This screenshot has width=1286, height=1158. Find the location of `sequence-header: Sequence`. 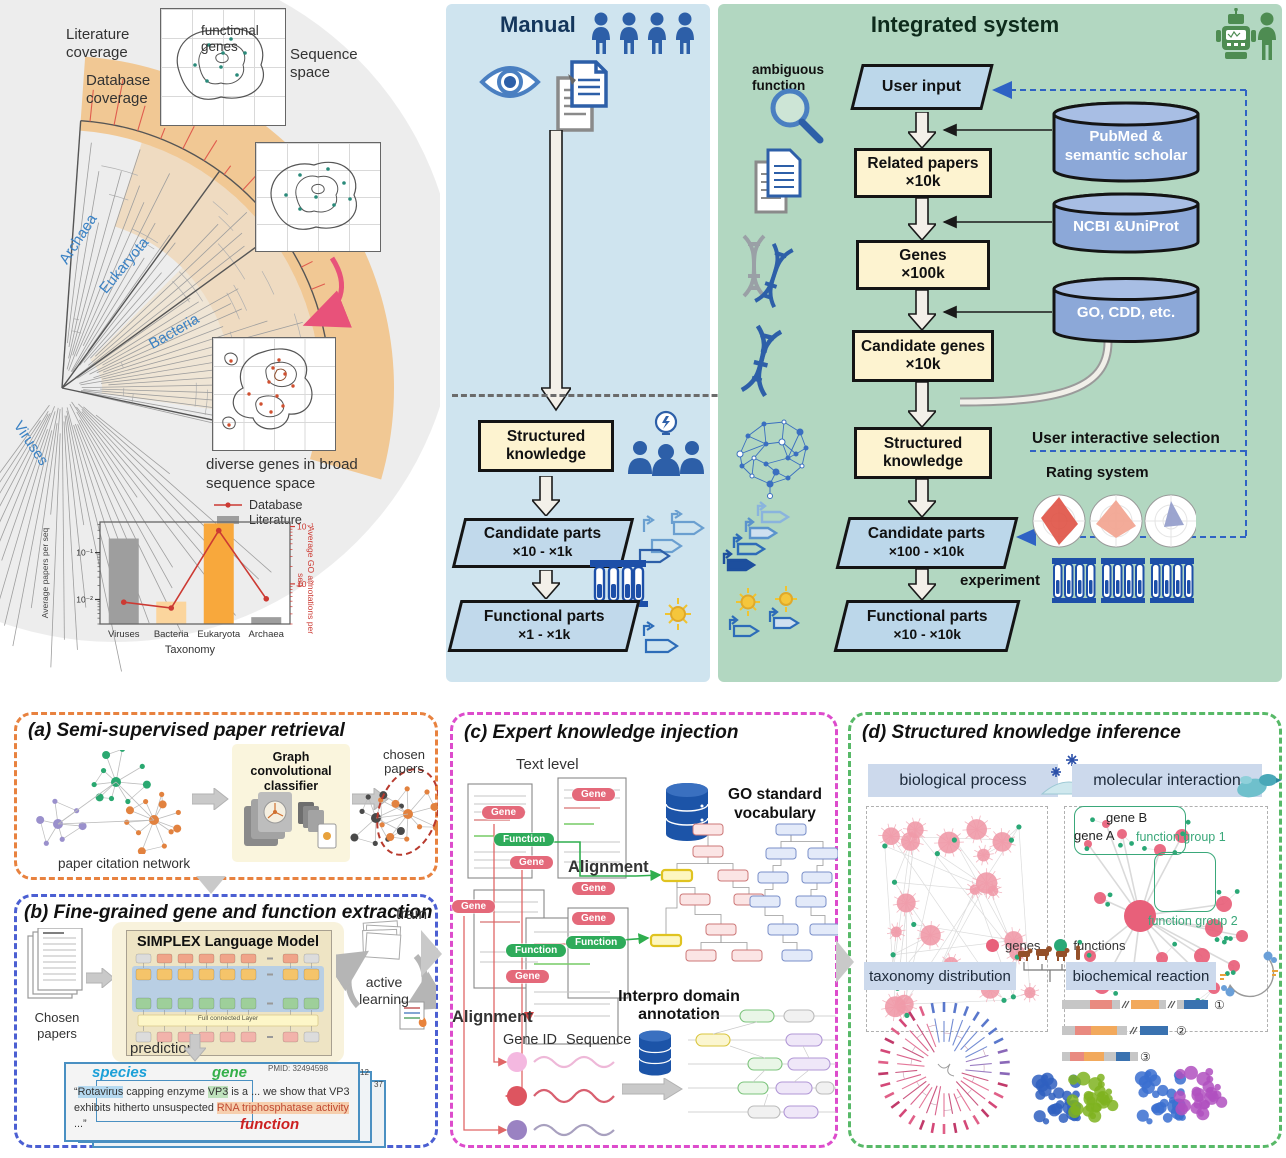

sequence-header: Sequence is located at coordinates (599, 1040).